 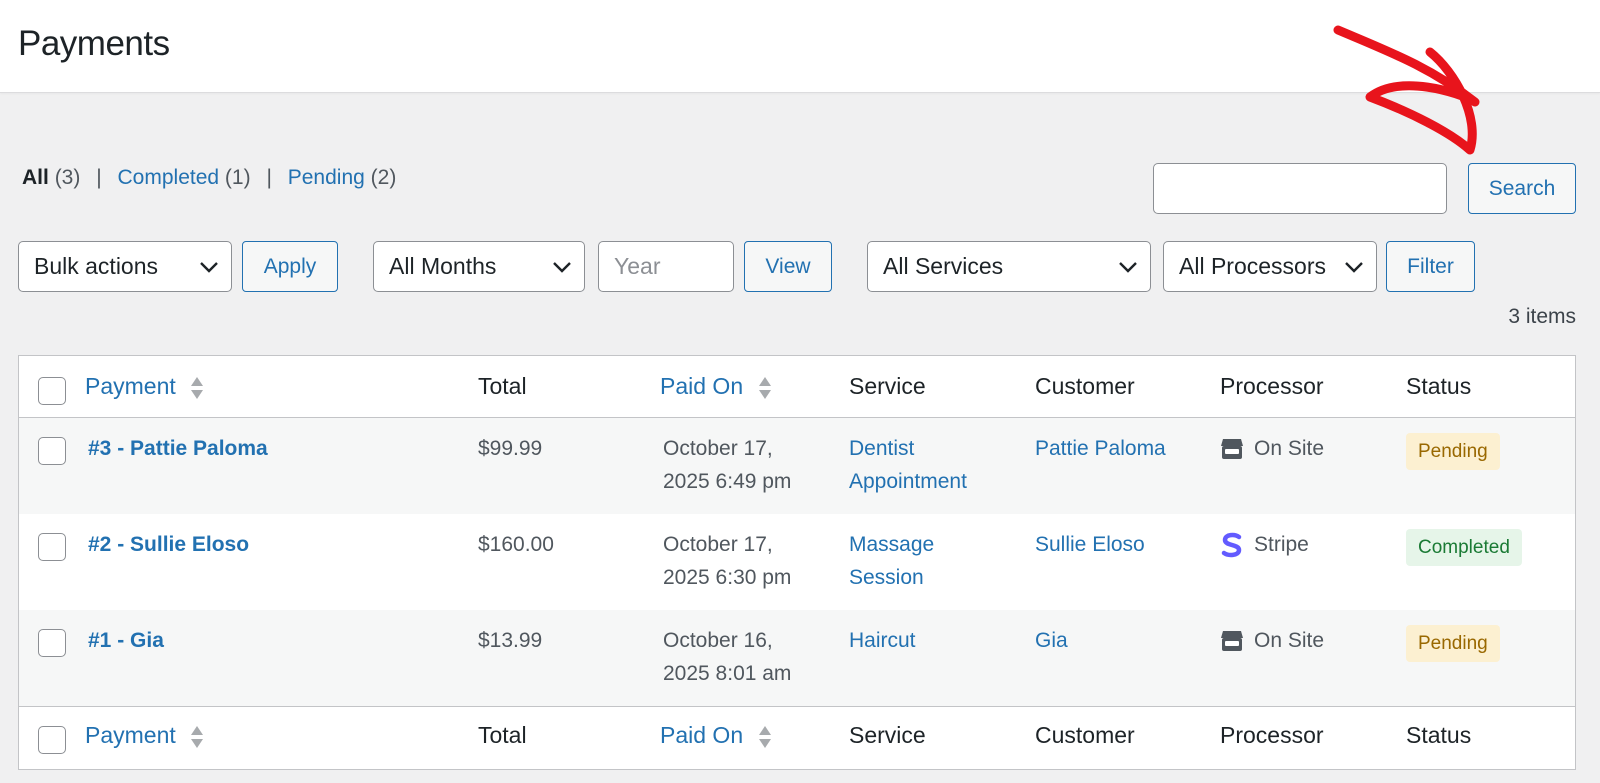 What do you see at coordinates (383, 177) in the screenshot?
I see `filter-pending-count: (2)` at bounding box center [383, 177].